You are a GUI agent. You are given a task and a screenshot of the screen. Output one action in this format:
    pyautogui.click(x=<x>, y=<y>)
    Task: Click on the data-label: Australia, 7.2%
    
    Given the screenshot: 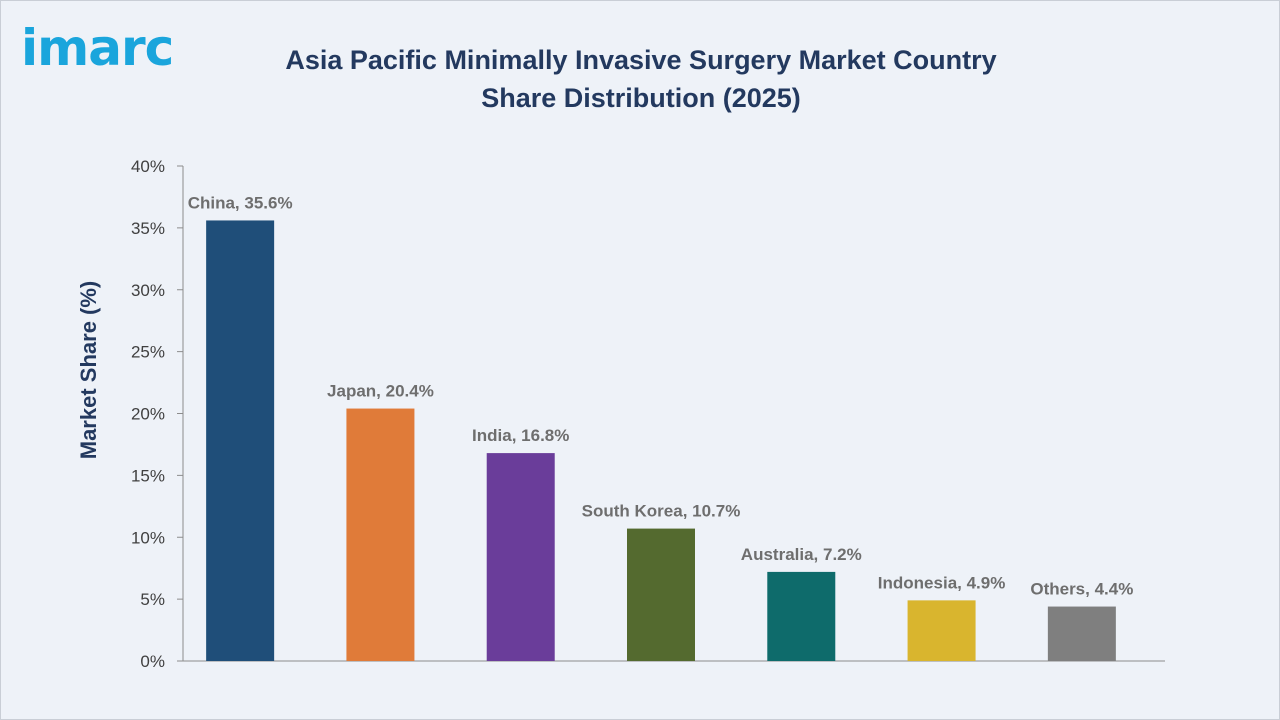 What is the action you would take?
    pyautogui.click(x=801, y=554)
    